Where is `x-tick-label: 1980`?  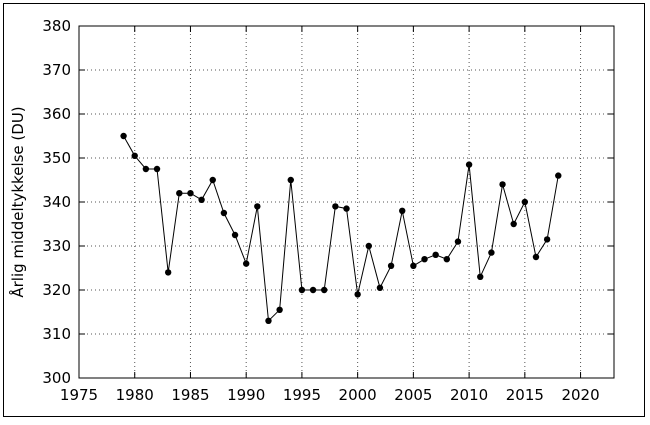 x-tick-label: 1980 is located at coordinates (135, 395).